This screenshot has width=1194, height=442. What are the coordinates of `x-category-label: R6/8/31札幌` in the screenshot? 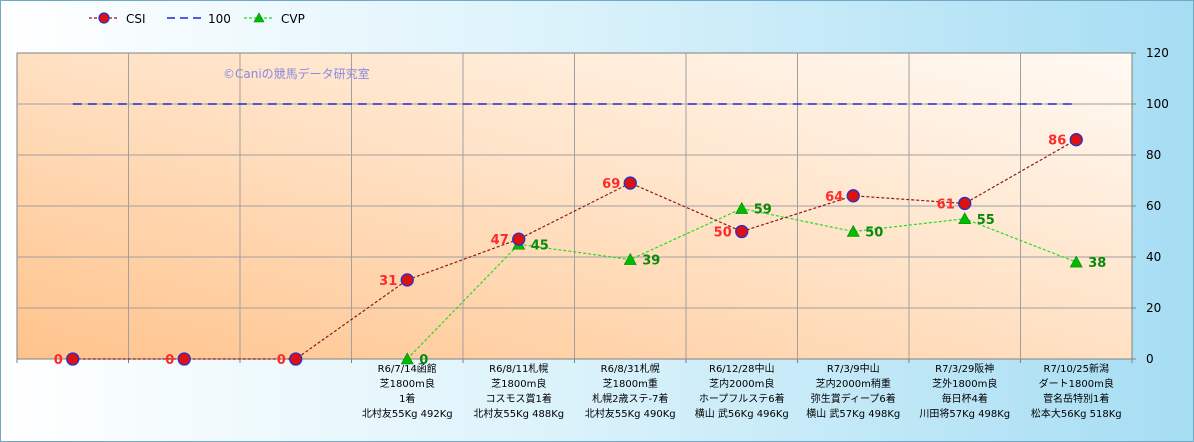 It's located at (630, 368).